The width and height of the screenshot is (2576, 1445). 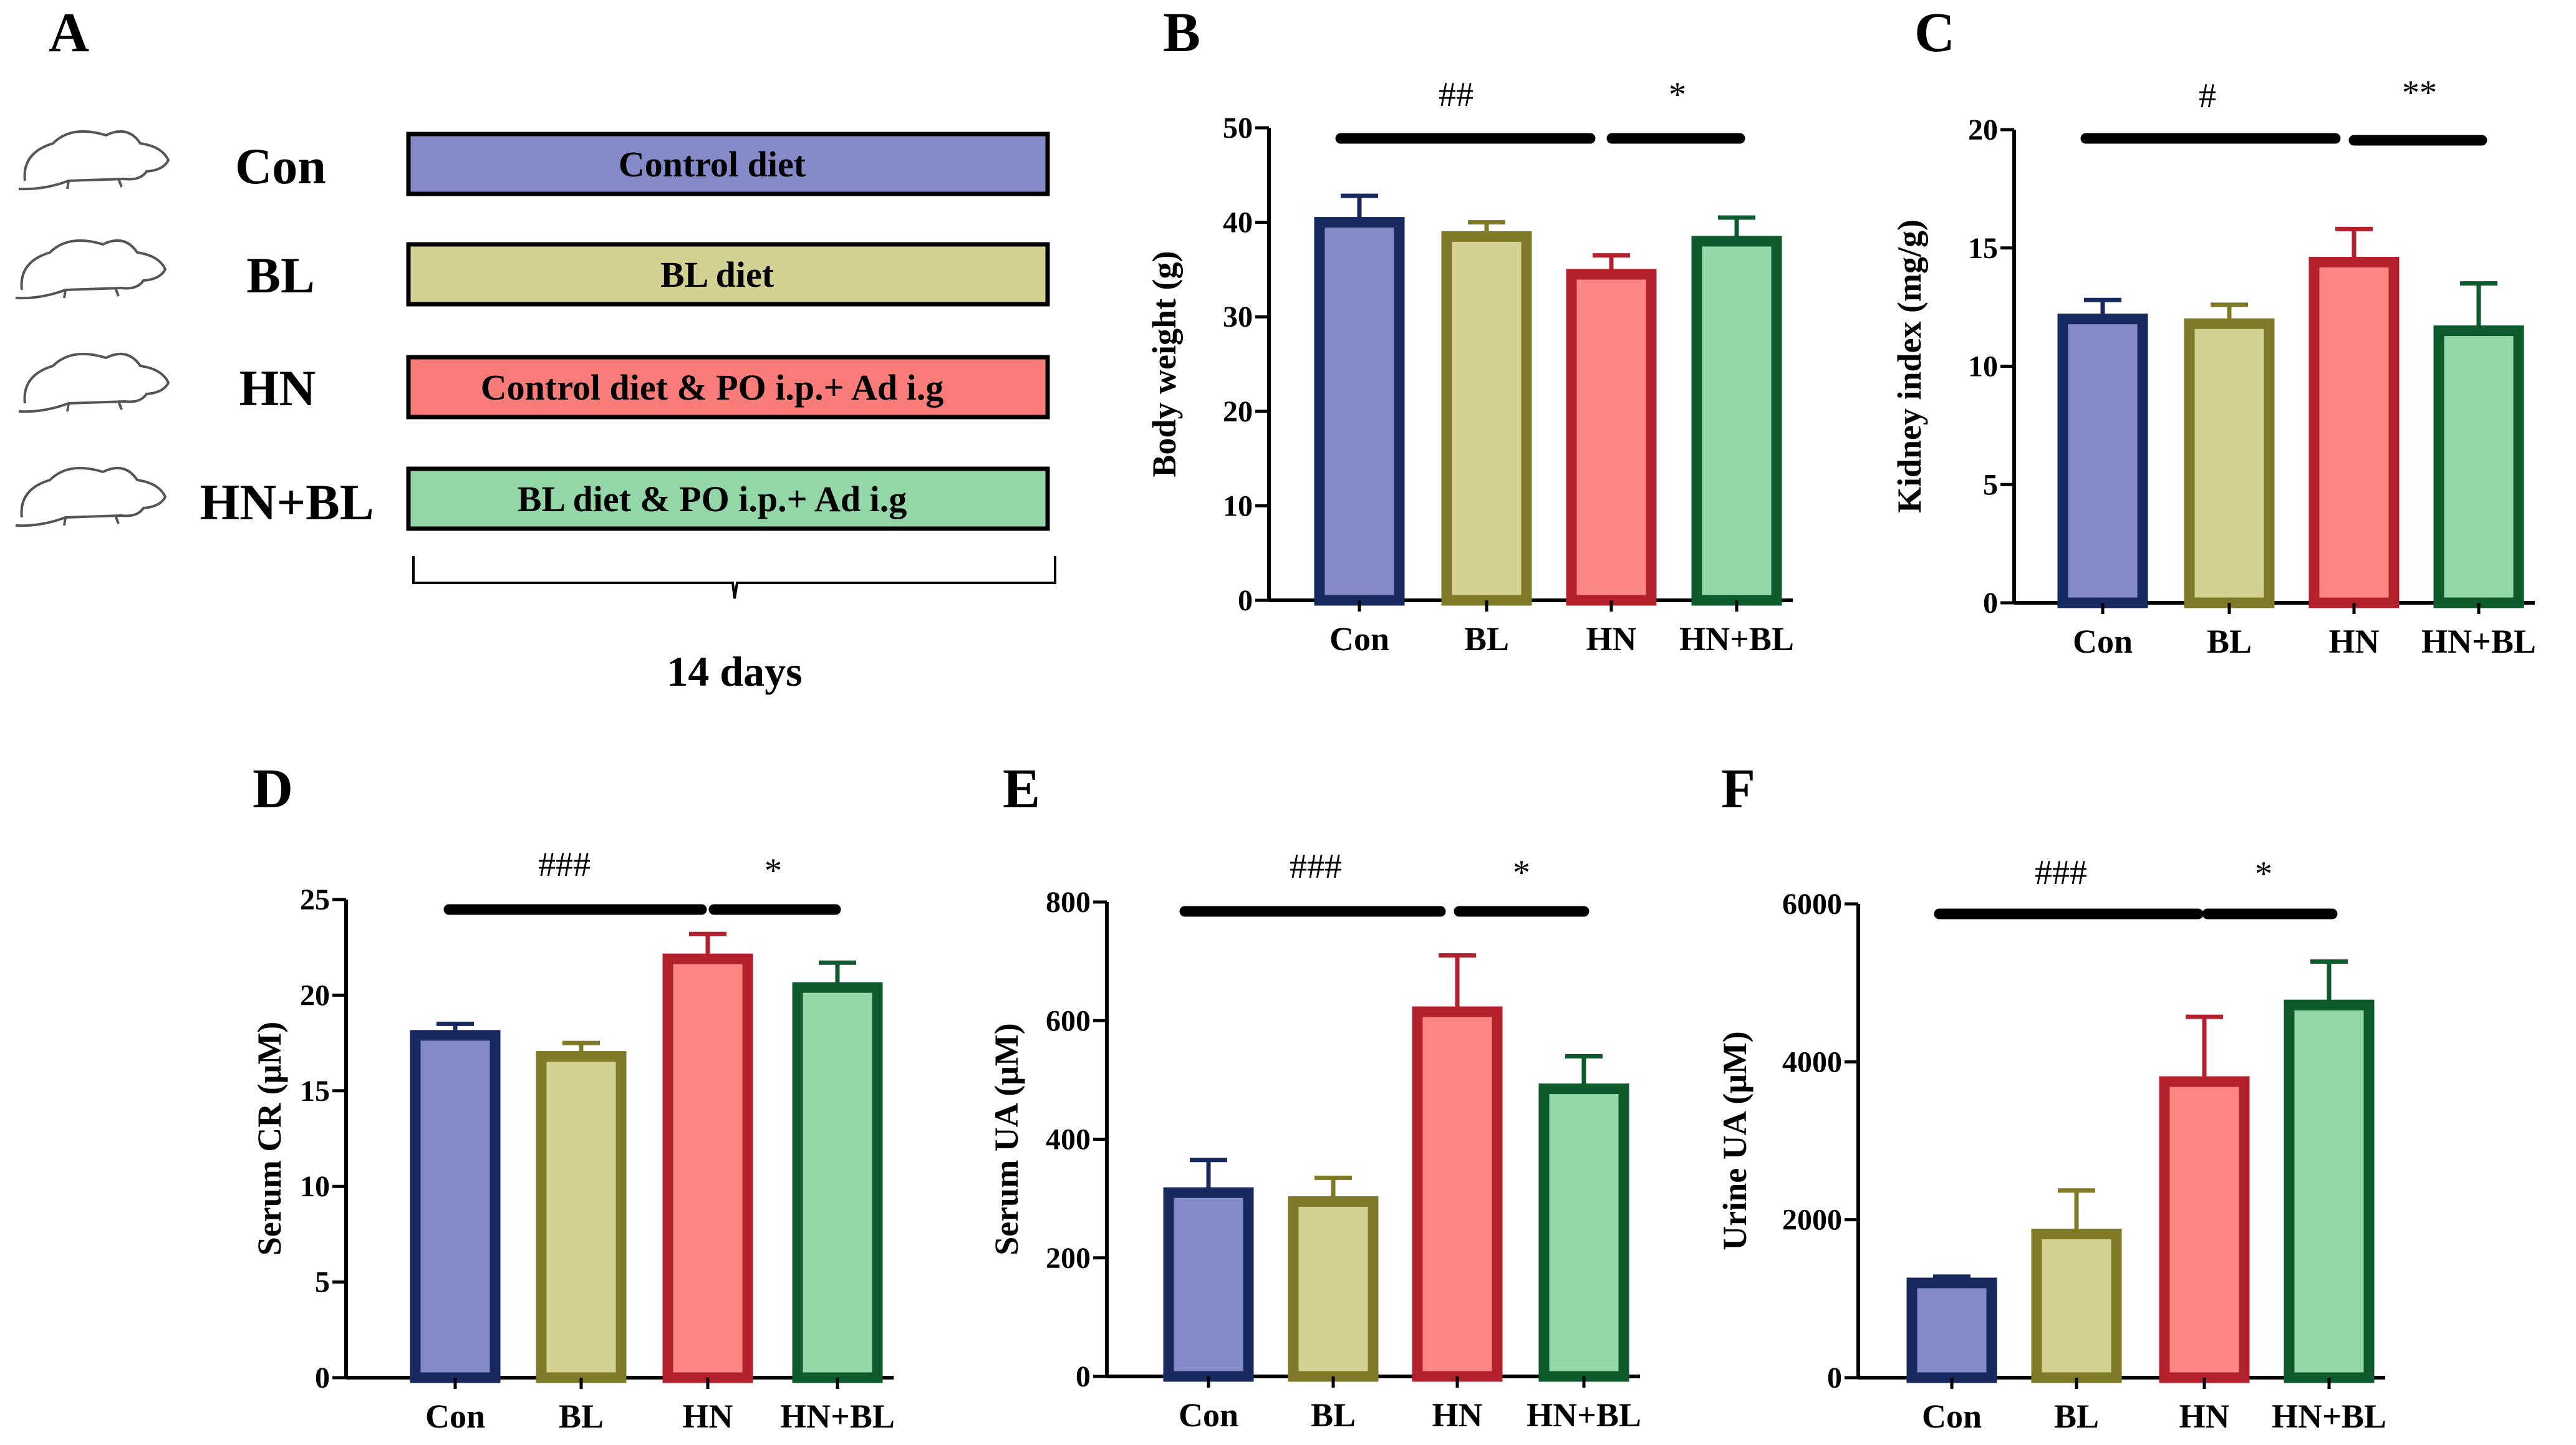 I want to click on design-row: BL BL diet, so click(x=532, y=273).